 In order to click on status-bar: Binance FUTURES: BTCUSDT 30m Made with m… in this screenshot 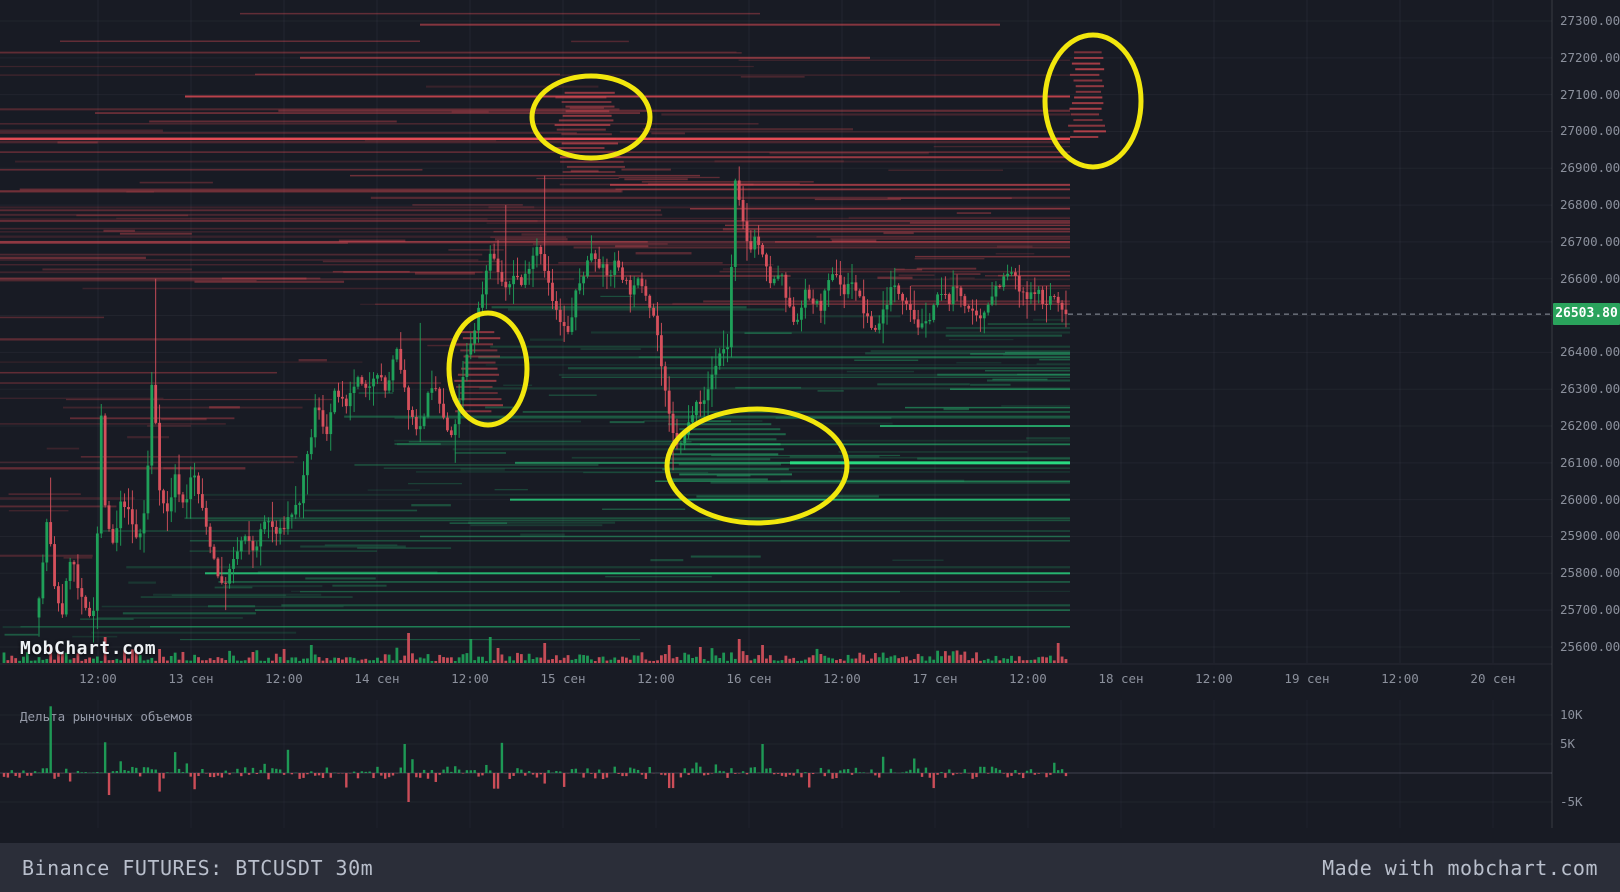, I will do `click(810, 867)`.